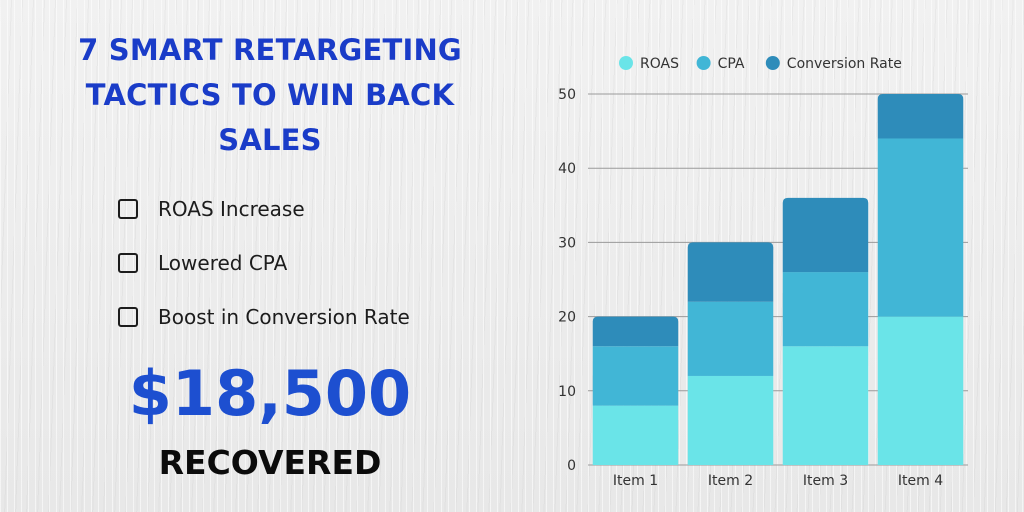 This screenshot has width=1024, height=512. What do you see at coordinates (730, 481) in the screenshot?
I see `x-tick-label: Item 2` at bounding box center [730, 481].